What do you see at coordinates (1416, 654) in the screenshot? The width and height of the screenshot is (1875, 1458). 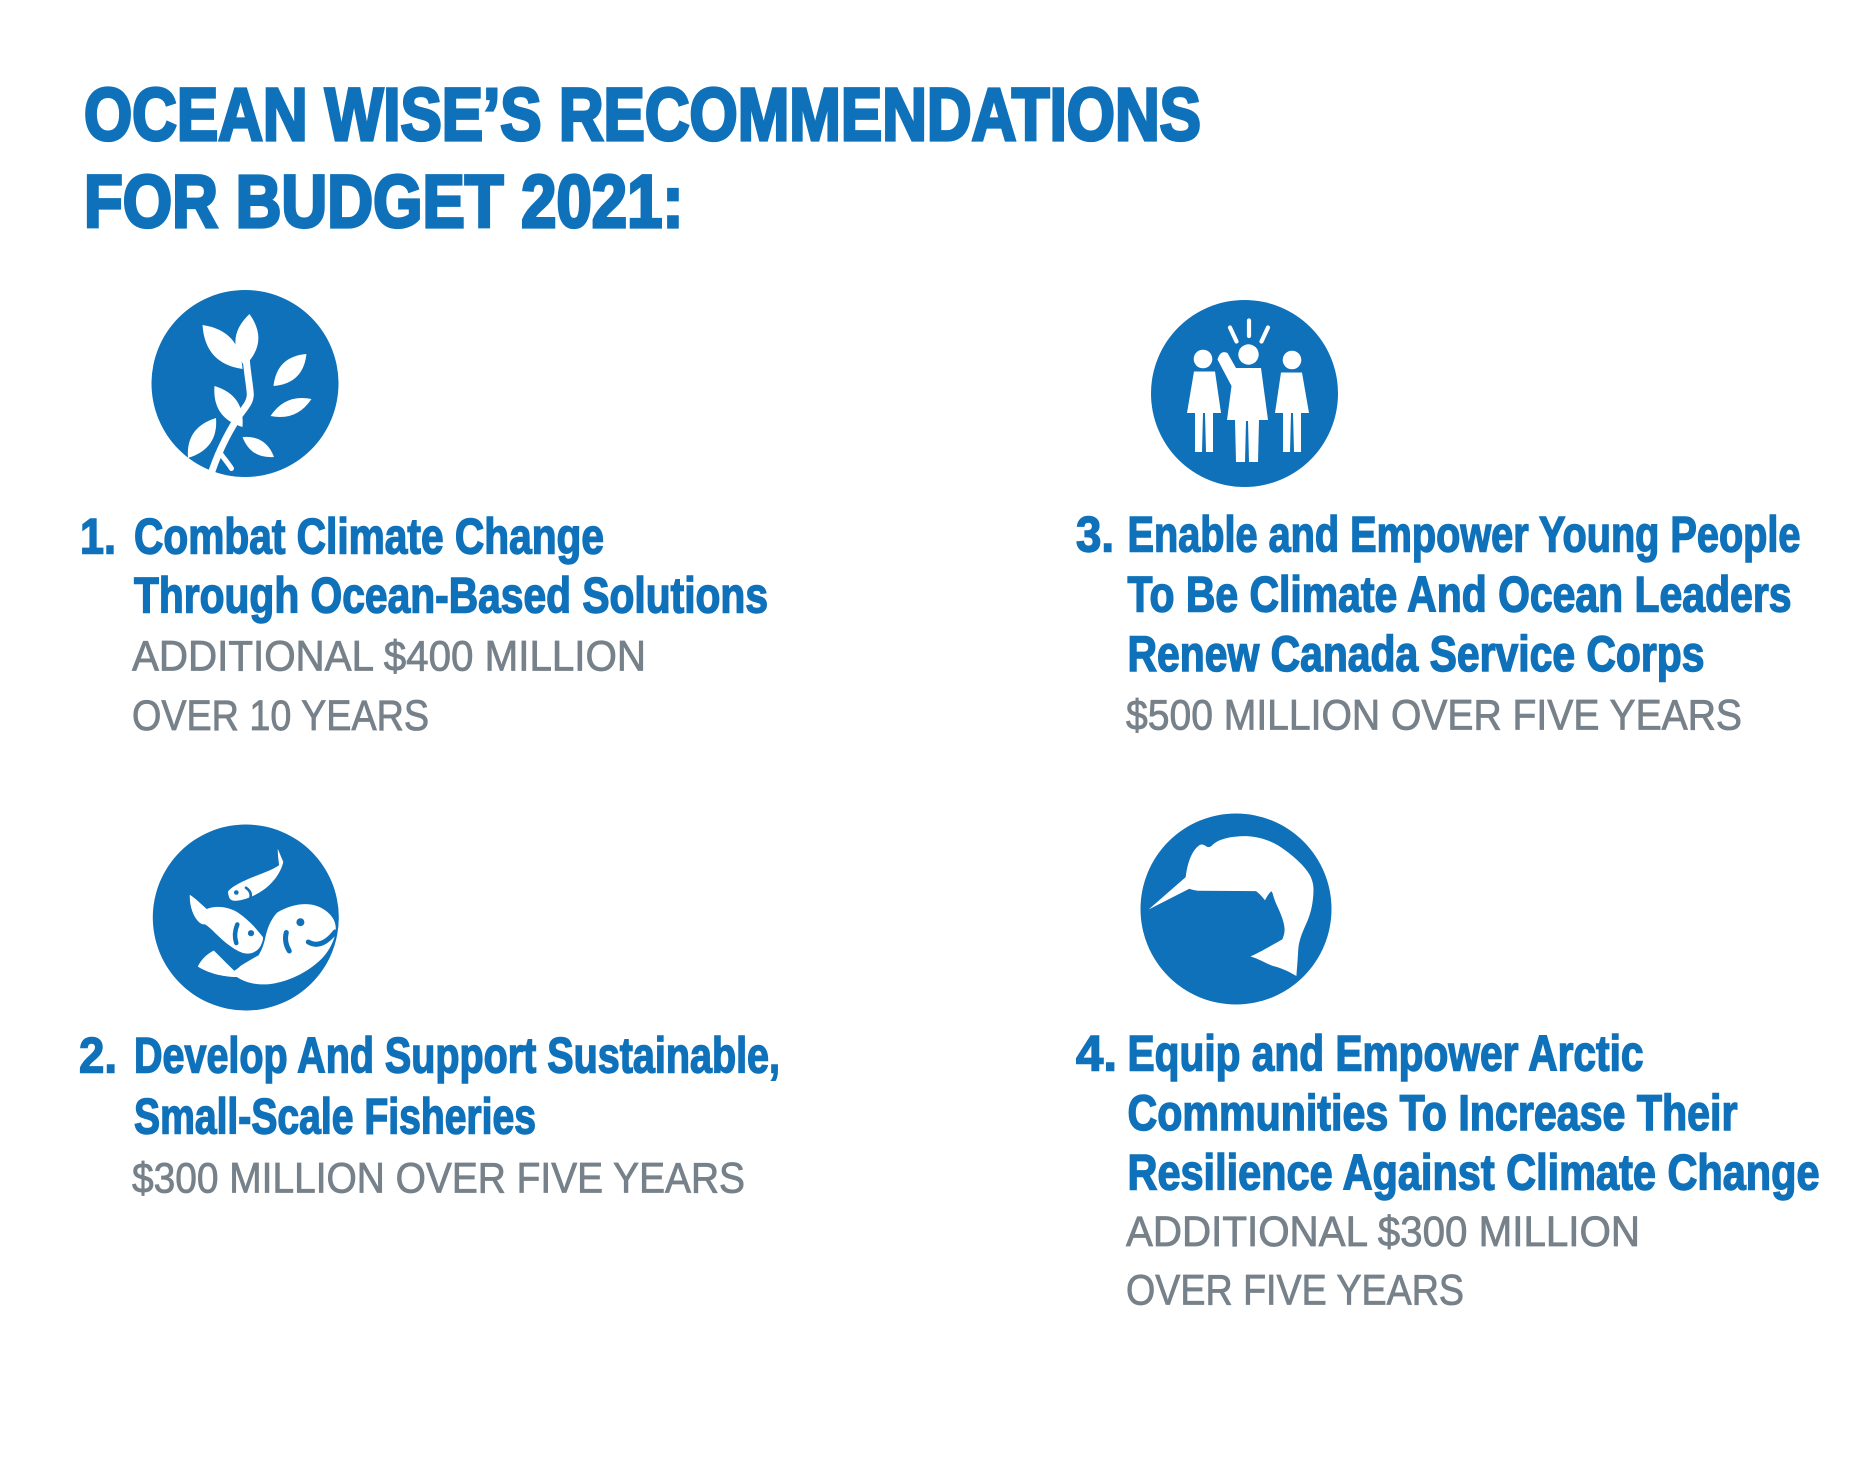 I see `svg-text: Renew Canada Service Corps` at bounding box center [1416, 654].